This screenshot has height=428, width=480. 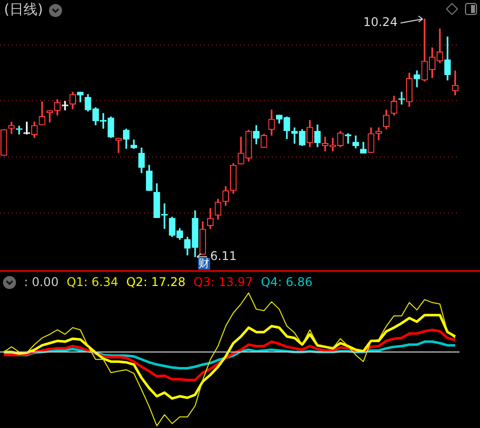 I want to click on annotation: 6.11, so click(x=223, y=255).